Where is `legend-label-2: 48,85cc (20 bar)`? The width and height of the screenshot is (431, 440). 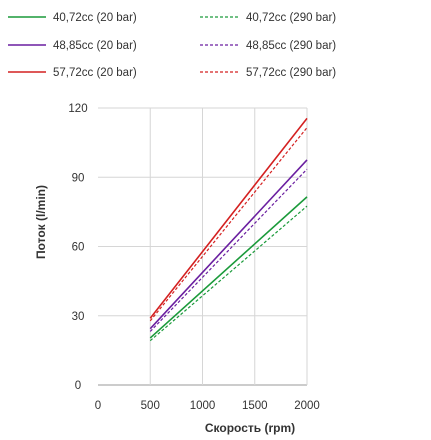 legend-label-2: 48,85cc (20 bar) is located at coordinates (95, 46).